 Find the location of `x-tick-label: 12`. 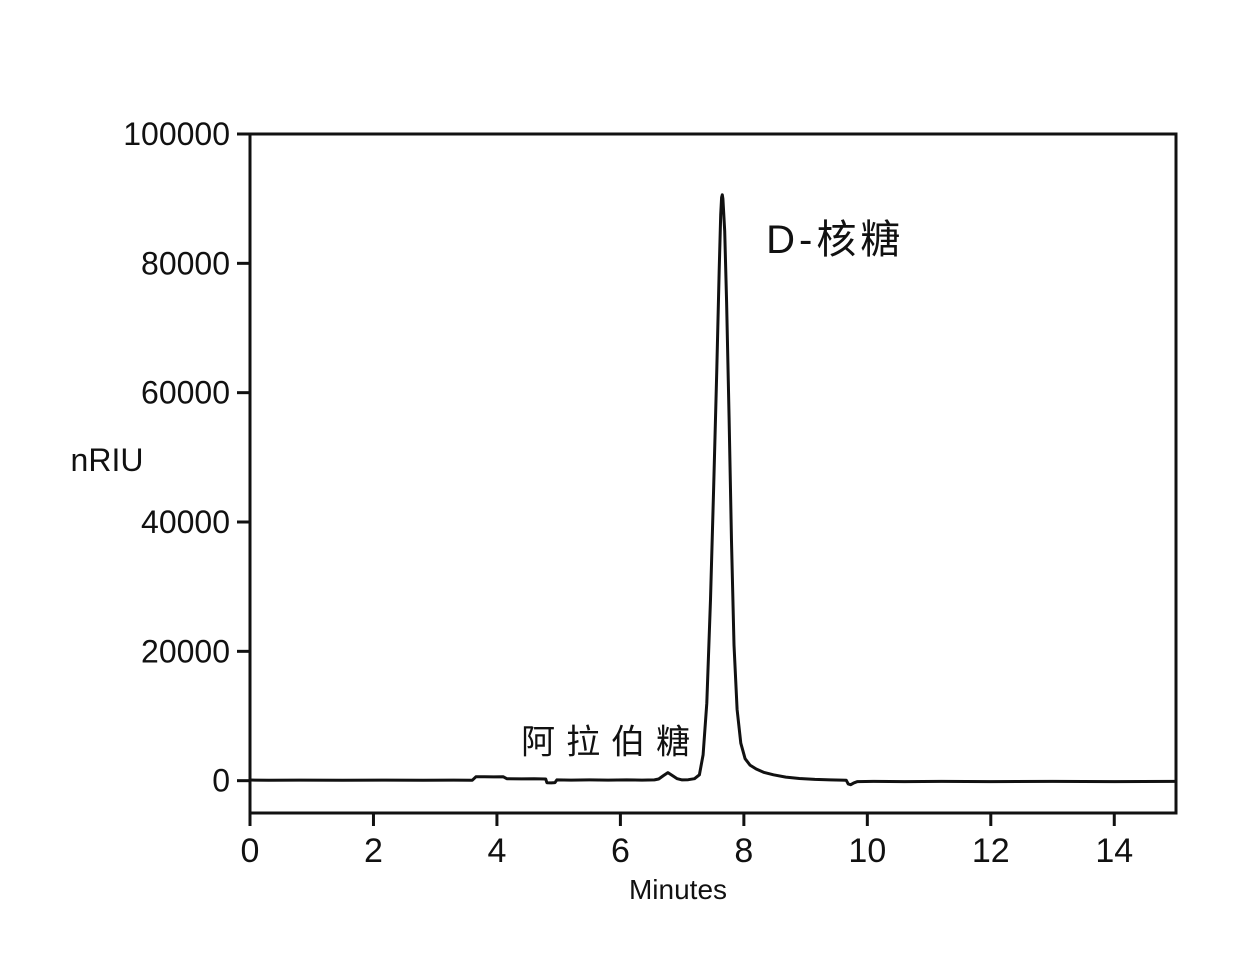

x-tick-label: 12 is located at coordinates (991, 851).